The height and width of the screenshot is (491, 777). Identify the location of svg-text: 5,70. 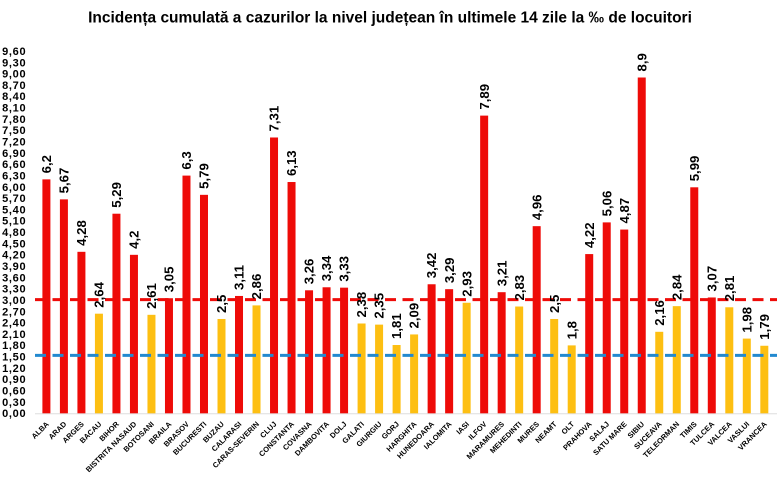
(14, 199).